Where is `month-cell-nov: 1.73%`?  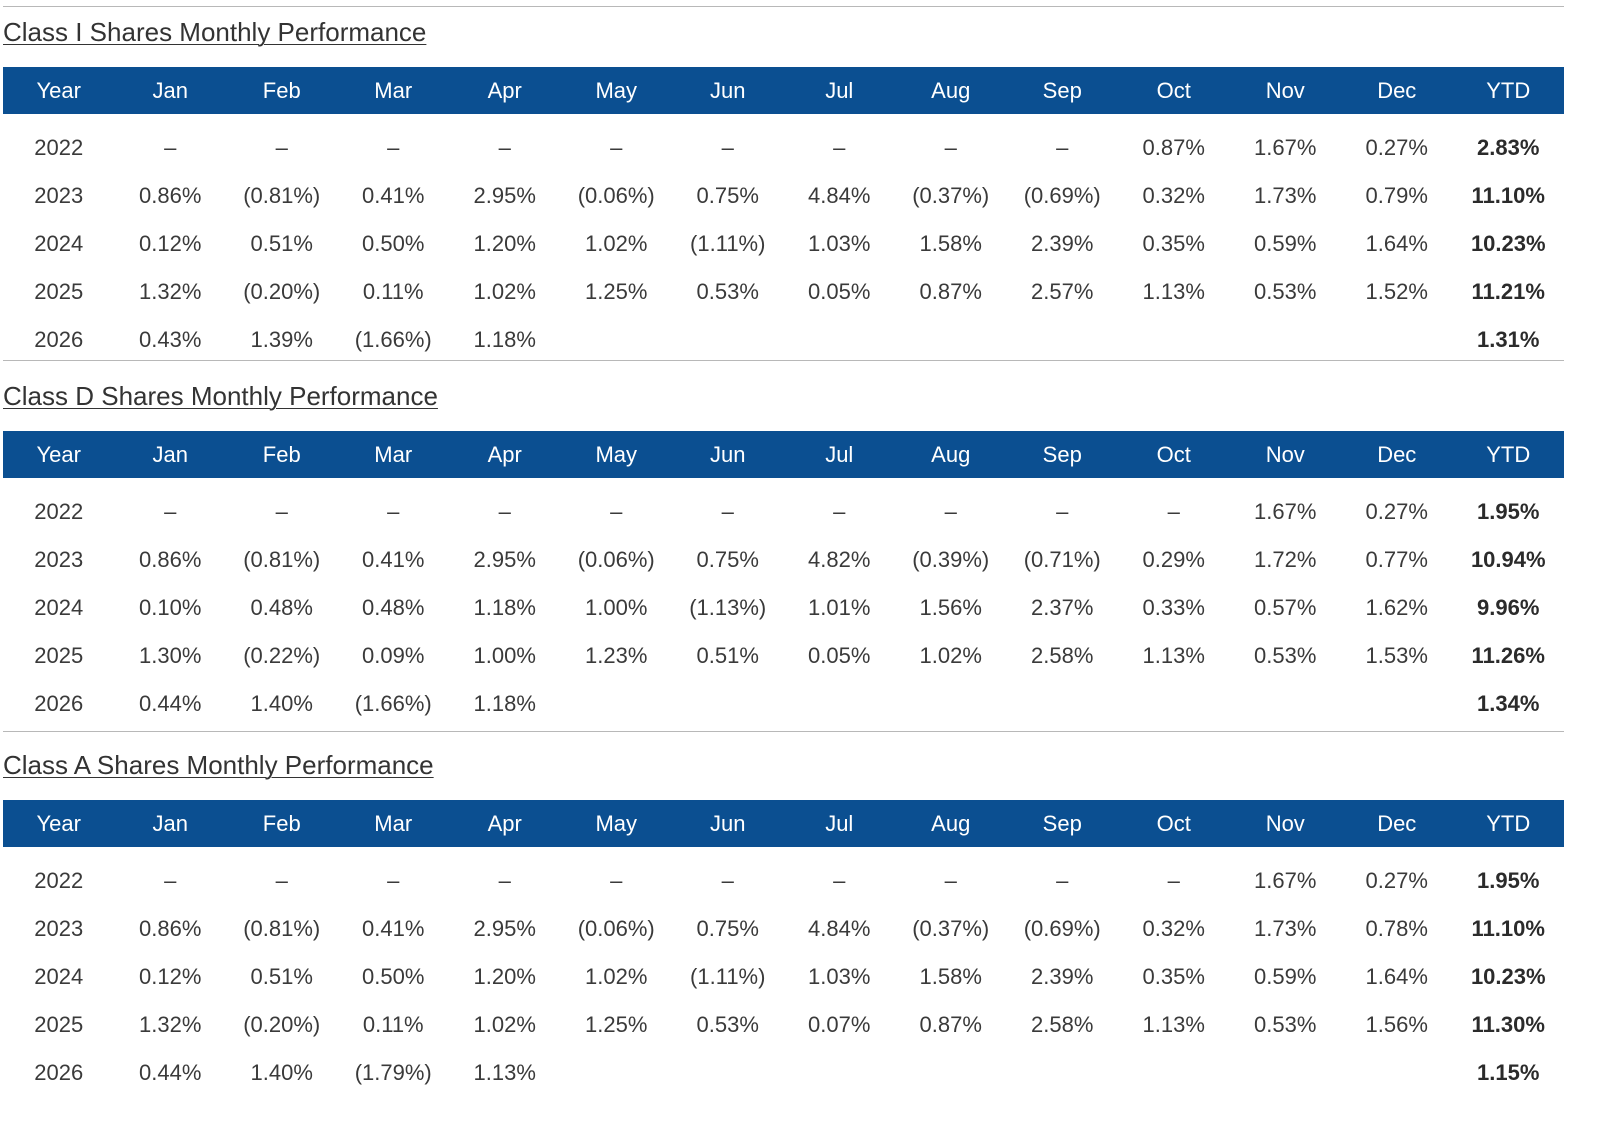
month-cell-nov: 1.73% is located at coordinates (1285, 928).